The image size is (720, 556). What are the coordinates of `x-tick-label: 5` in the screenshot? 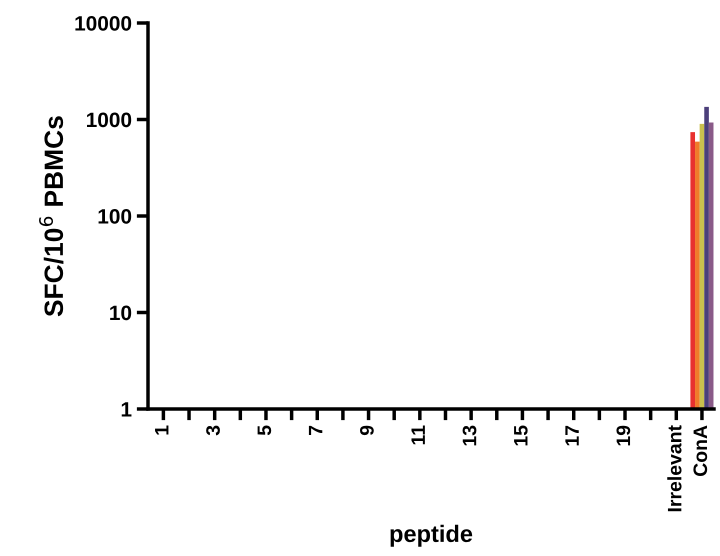 It's located at (265, 431).